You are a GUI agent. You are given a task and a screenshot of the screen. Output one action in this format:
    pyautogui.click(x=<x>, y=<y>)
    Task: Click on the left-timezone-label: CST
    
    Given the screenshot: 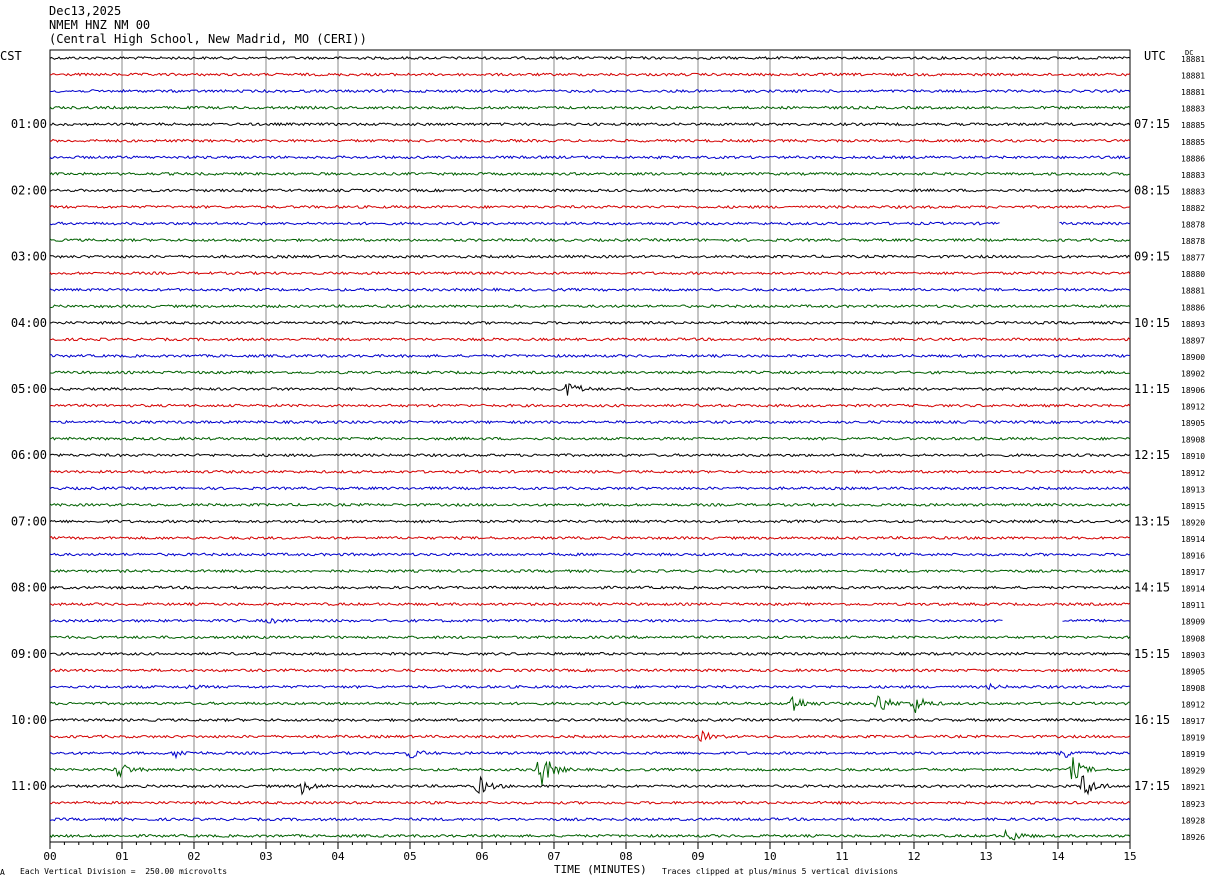 What is the action you would take?
    pyautogui.click(x=11, y=56)
    